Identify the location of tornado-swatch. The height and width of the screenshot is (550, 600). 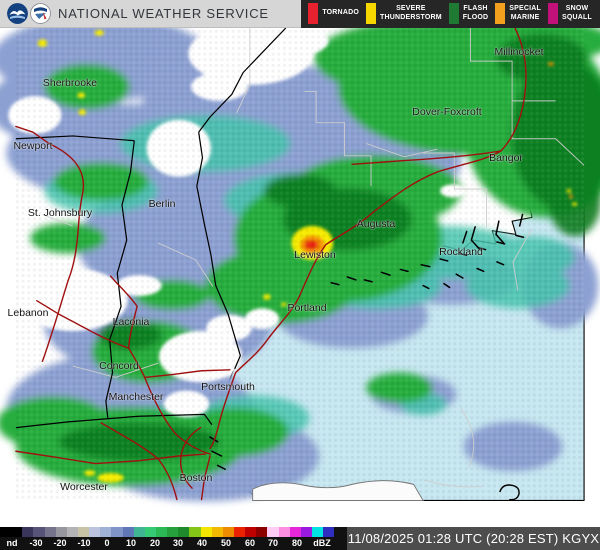
(313, 13).